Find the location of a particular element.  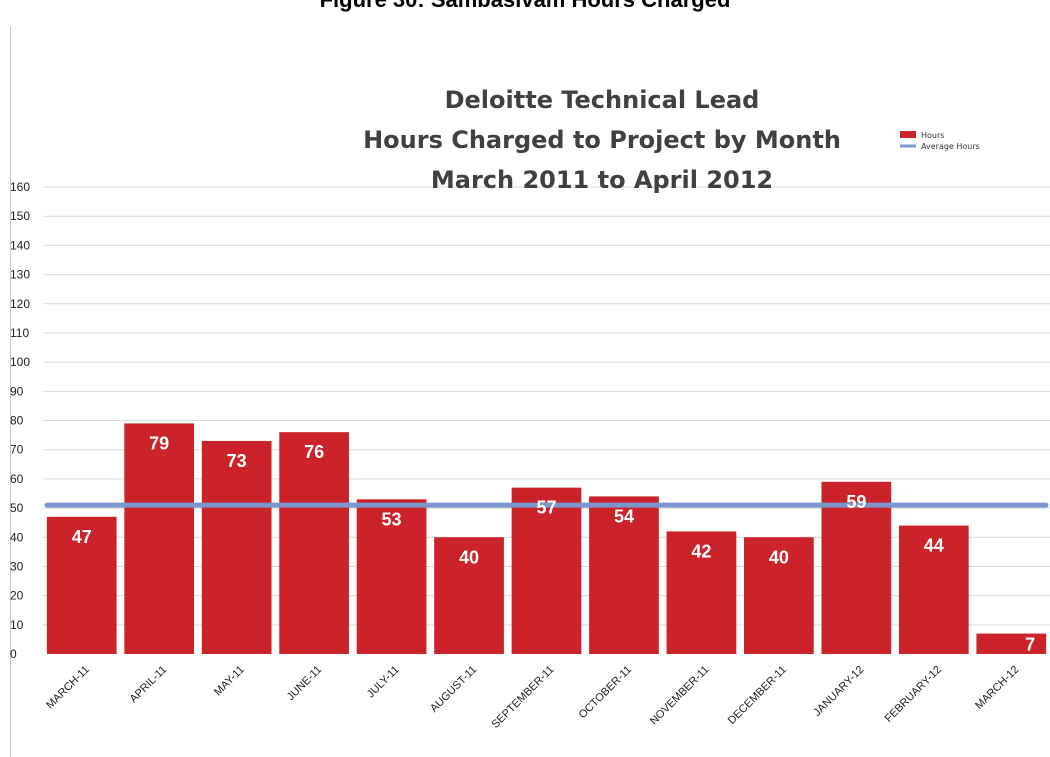

x-tick-label: NOVEMBER-11 is located at coordinates (680, 696).